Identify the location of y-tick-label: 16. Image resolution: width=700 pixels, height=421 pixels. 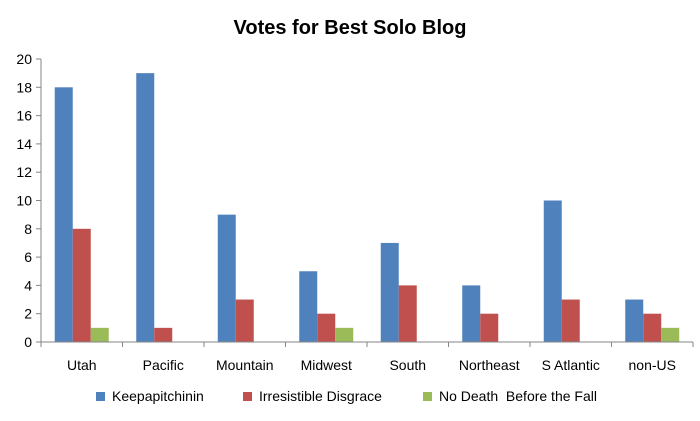
(24, 116).